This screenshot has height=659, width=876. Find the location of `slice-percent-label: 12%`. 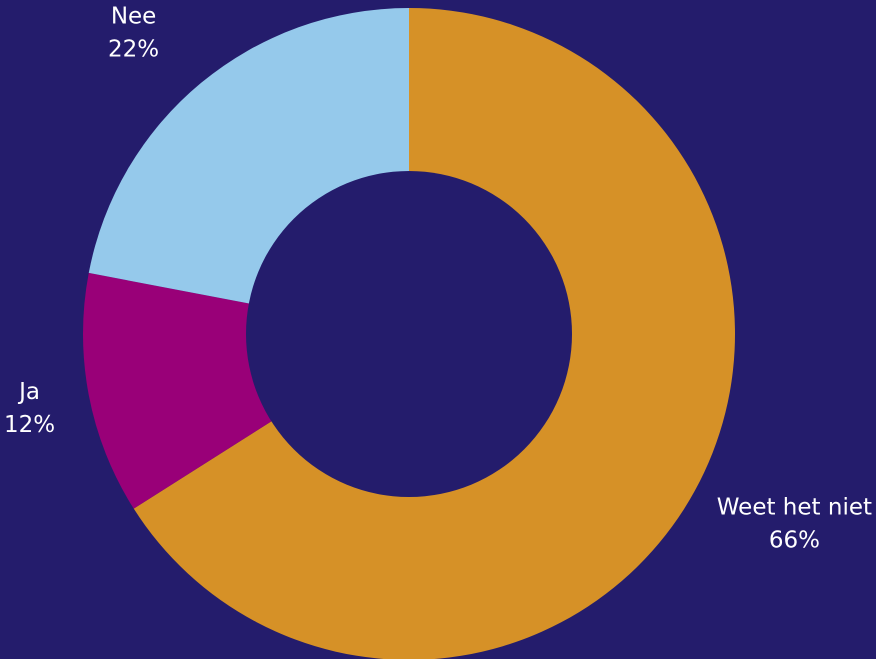

slice-percent-label: 12% is located at coordinates (29, 425).